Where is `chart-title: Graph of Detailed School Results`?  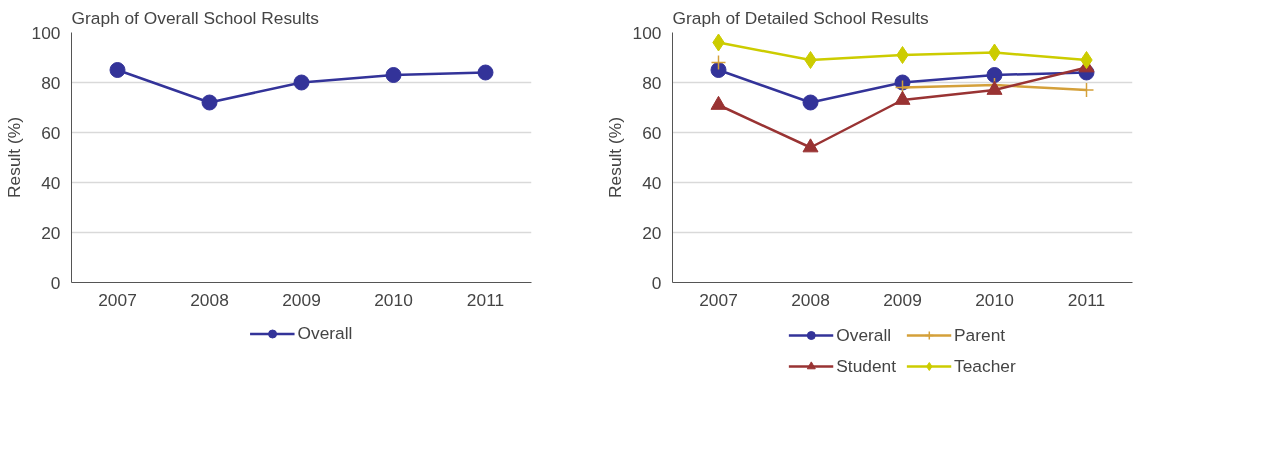
chart-title: Graph of Detailed School Results is located at coordinates (801, 17).